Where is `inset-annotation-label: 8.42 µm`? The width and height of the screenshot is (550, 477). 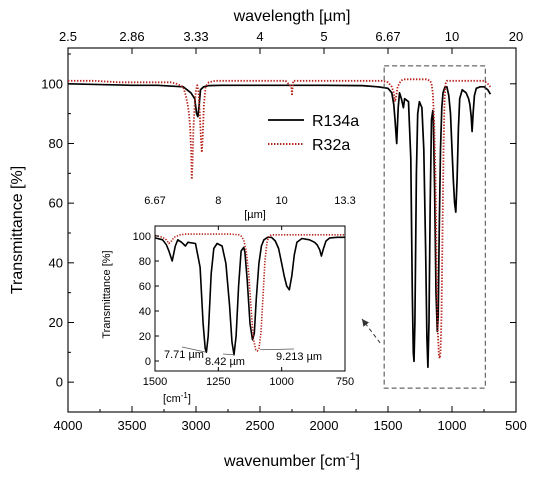
inset-annotation-label: 8.42 µm is located at coordinates (225, 362).